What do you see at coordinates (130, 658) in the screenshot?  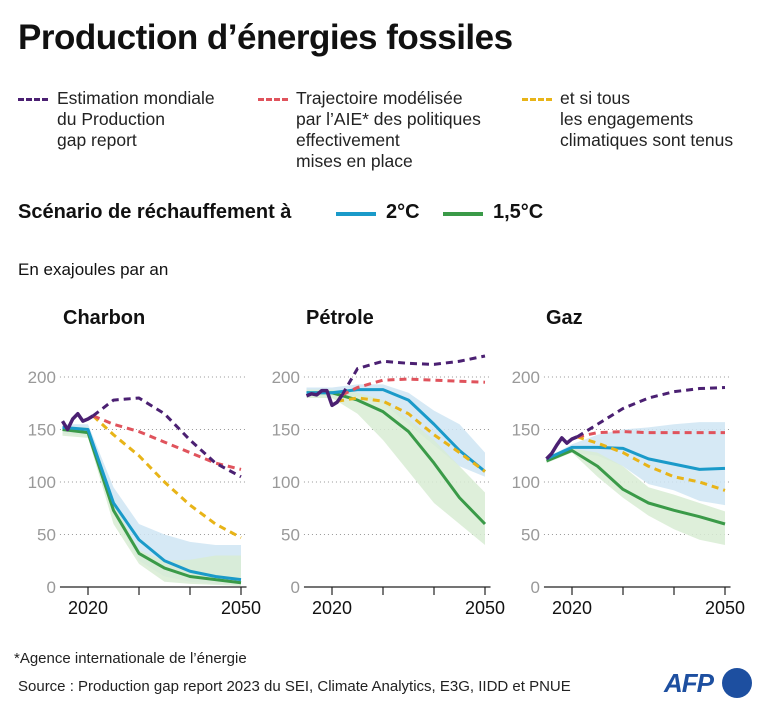 I see `footnote: *Agence internationale de l’énergie` at bounding box center [130, 658].